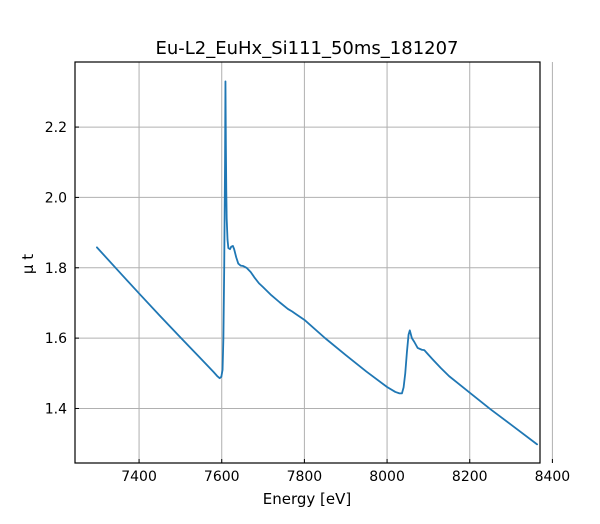 This screenshot has height=524, width=600. I want to click on x-tick-label: 8000, so click(387, 477).